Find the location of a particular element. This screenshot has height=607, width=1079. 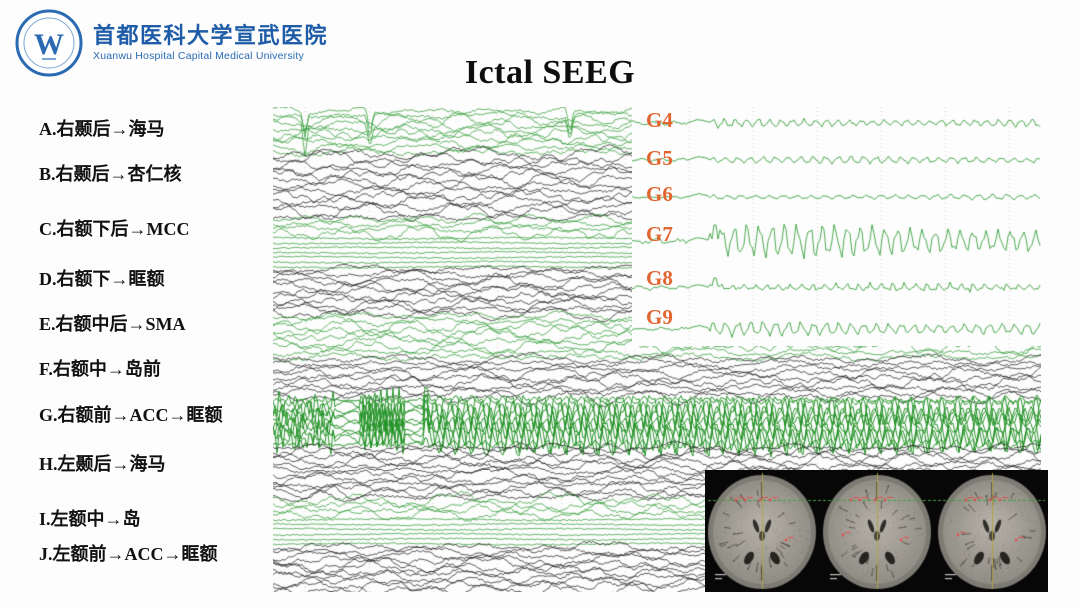

seal-letter: W is located at coordinates (49, 44).